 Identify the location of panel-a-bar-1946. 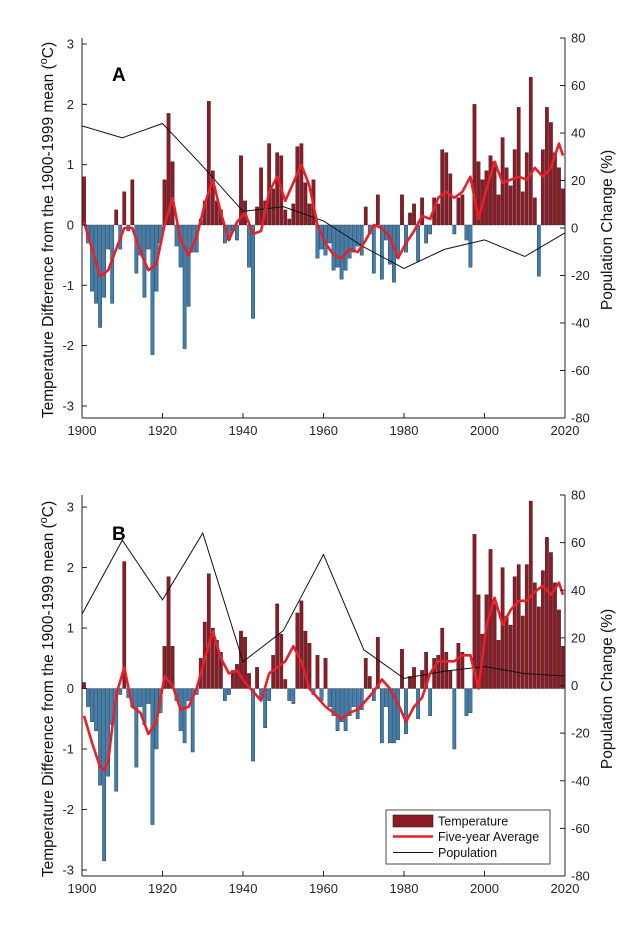
(269, 184).